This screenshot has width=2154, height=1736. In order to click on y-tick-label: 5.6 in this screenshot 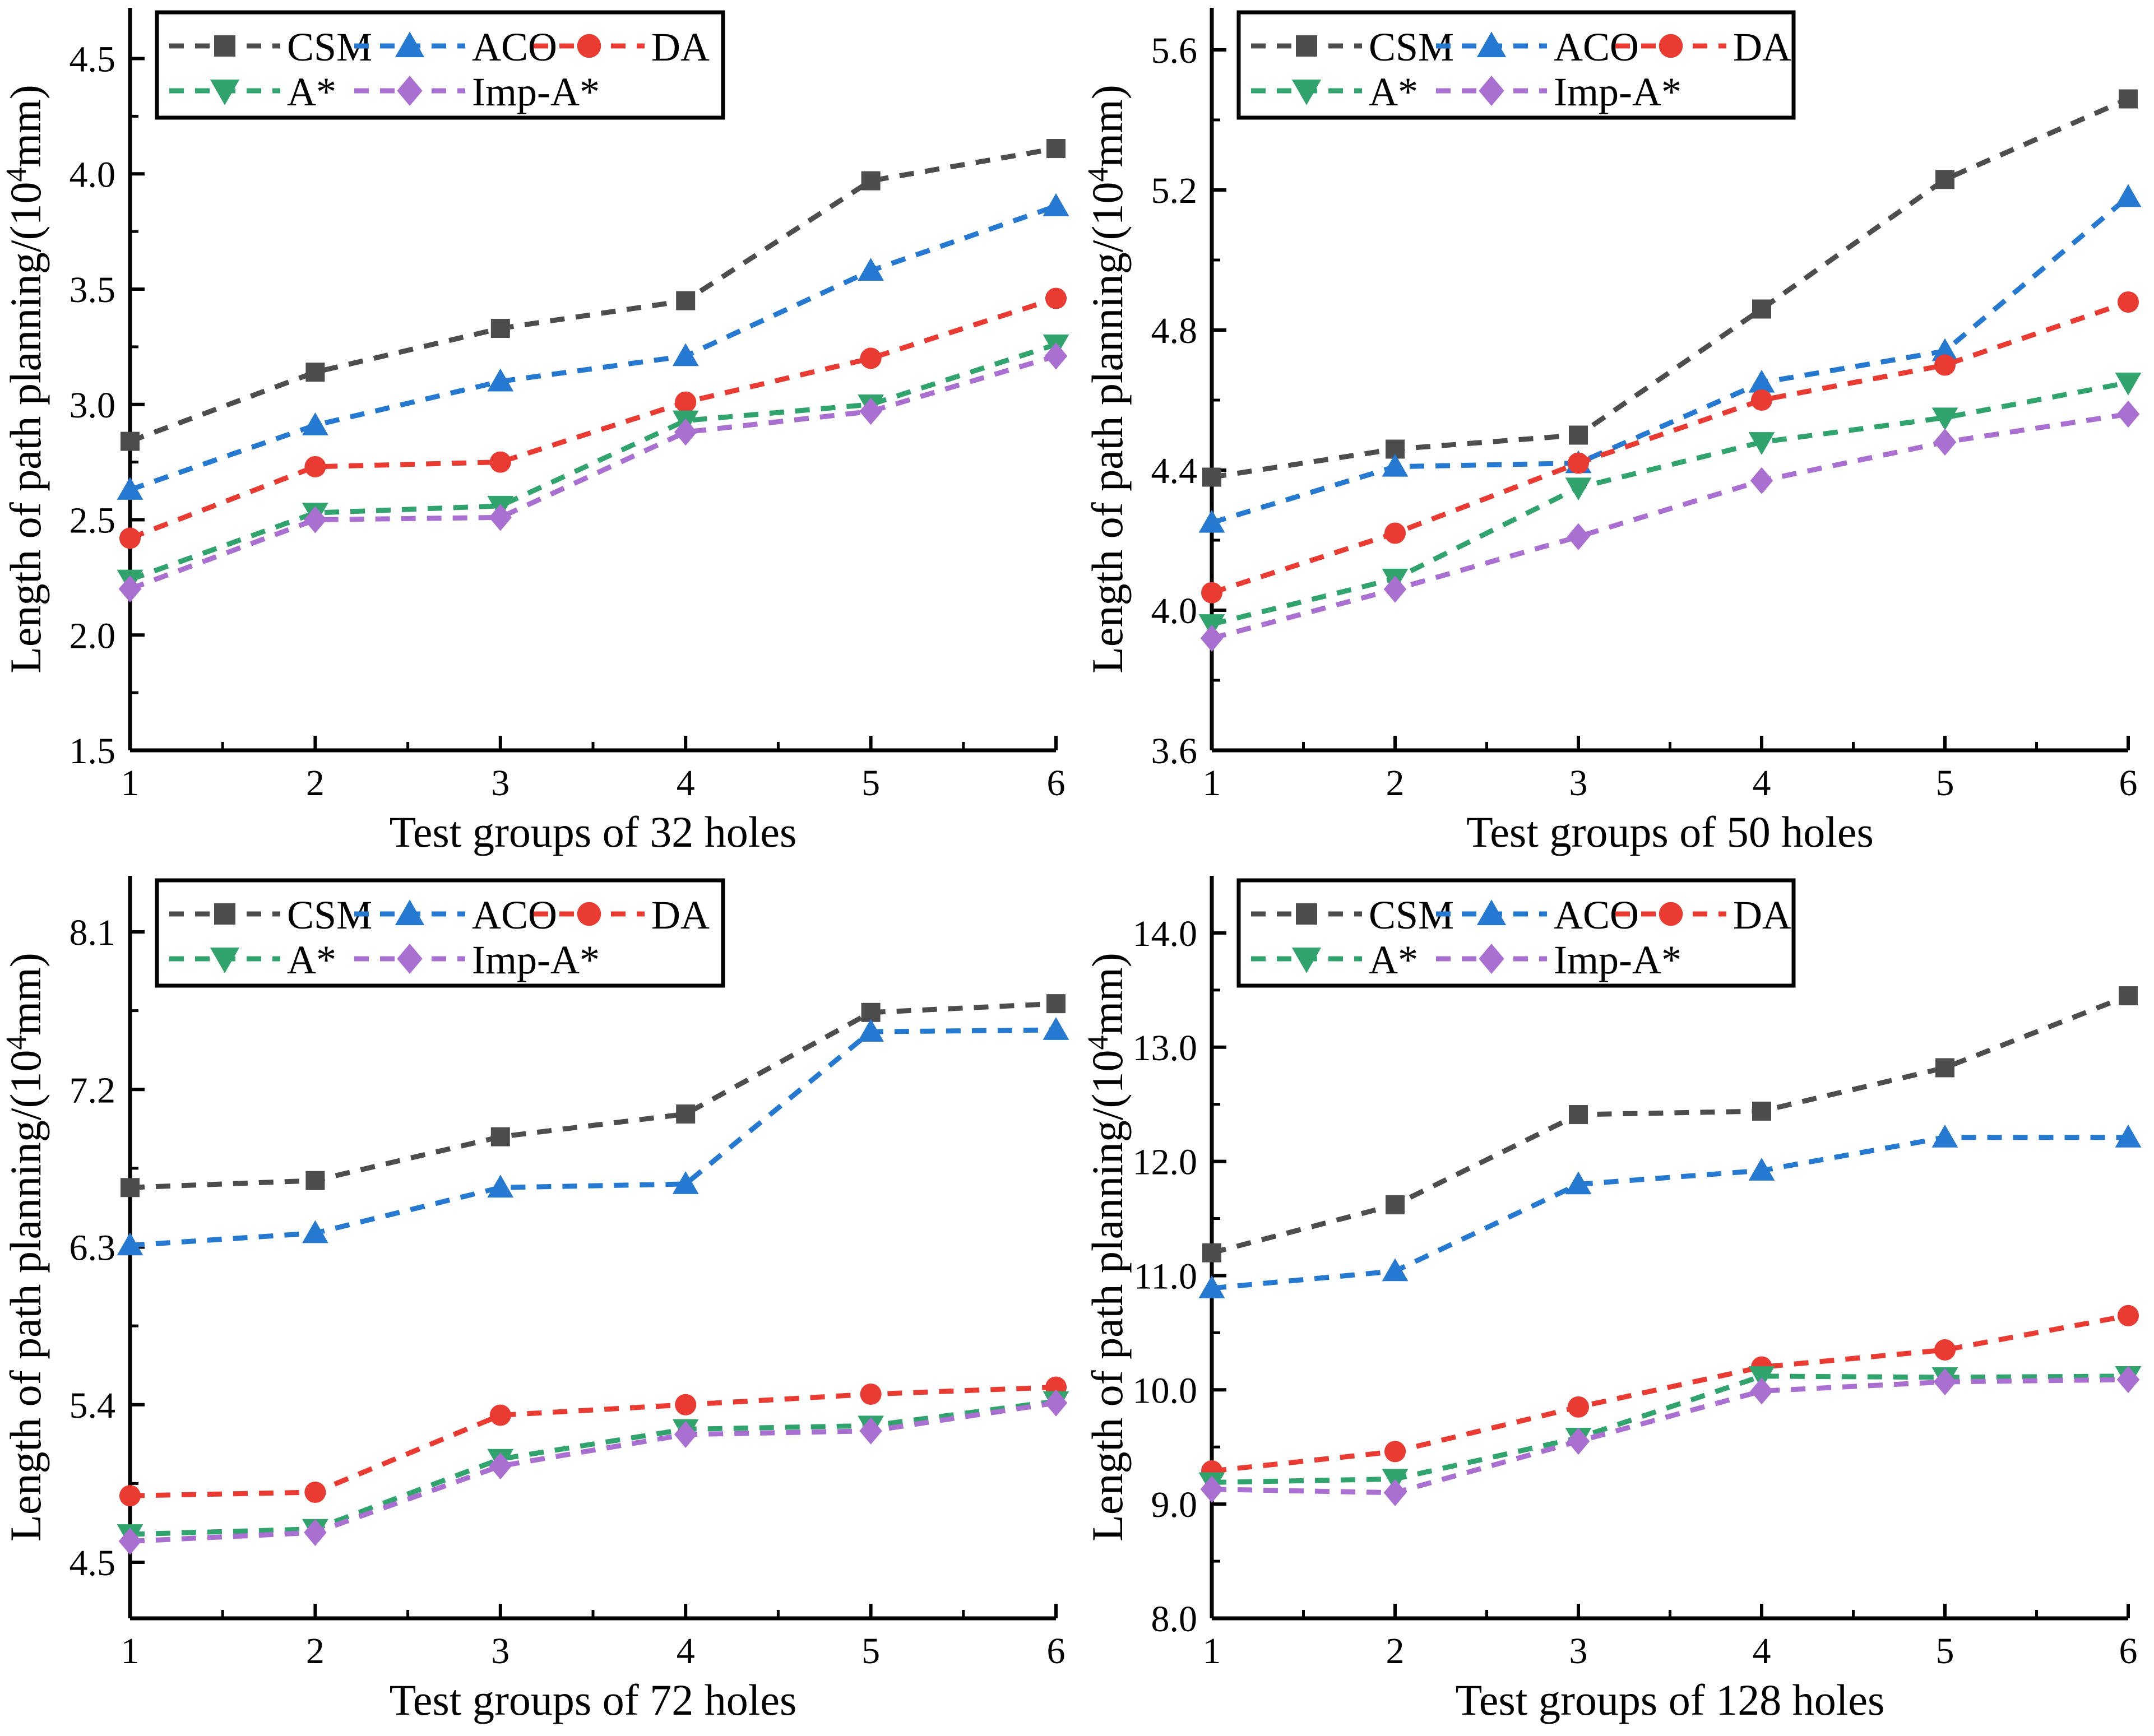, I will do `click(1174, 50)`.